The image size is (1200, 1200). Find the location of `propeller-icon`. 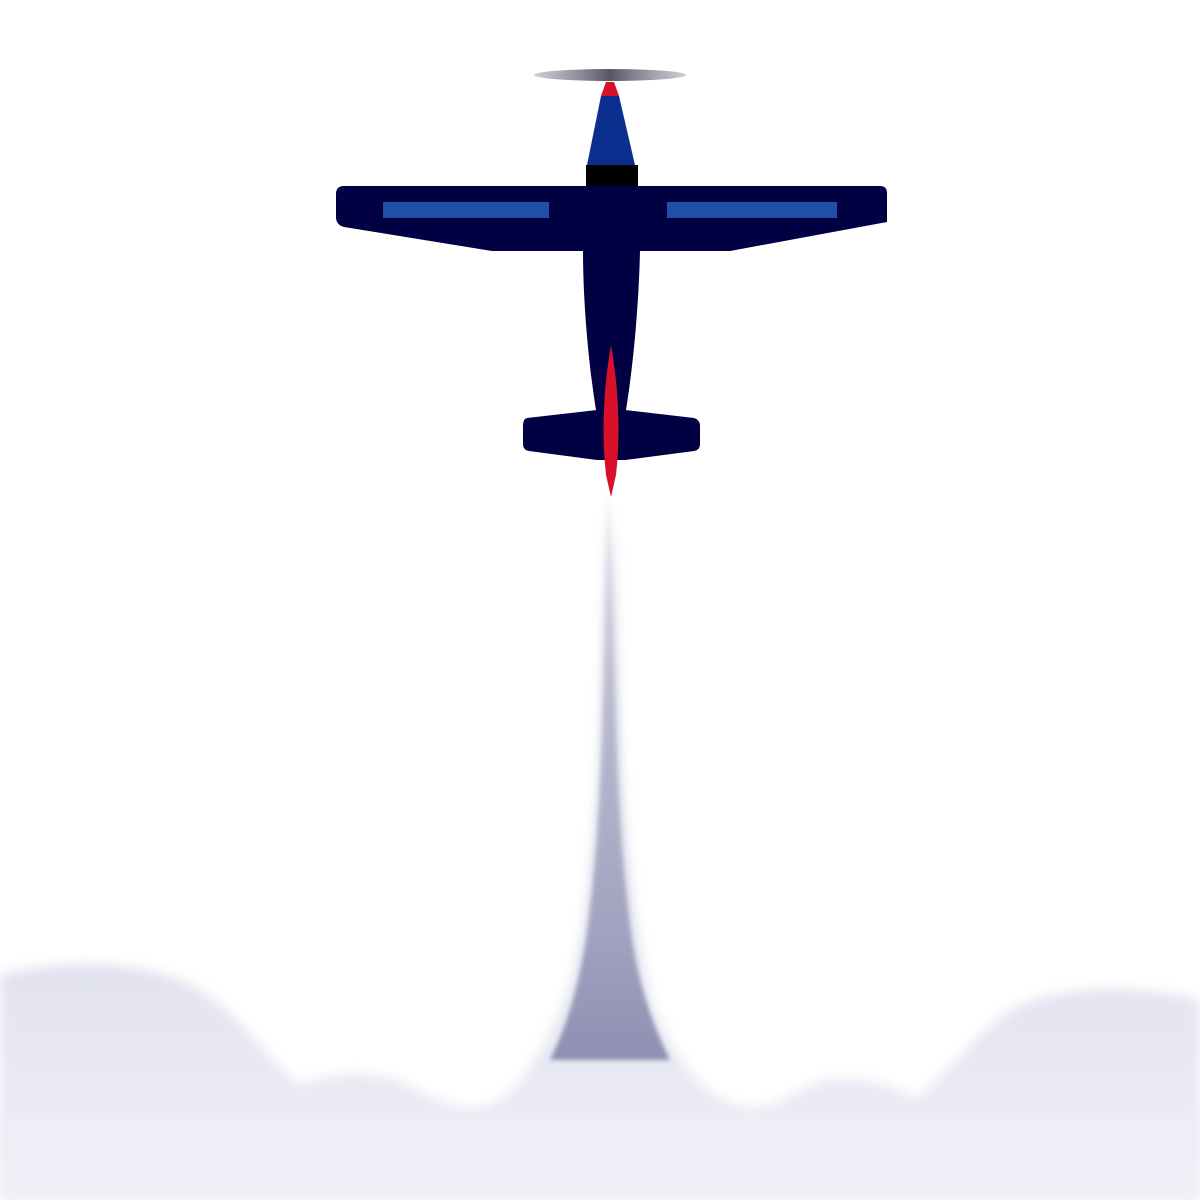

propeller-icon is located at coordinates (610, 75).